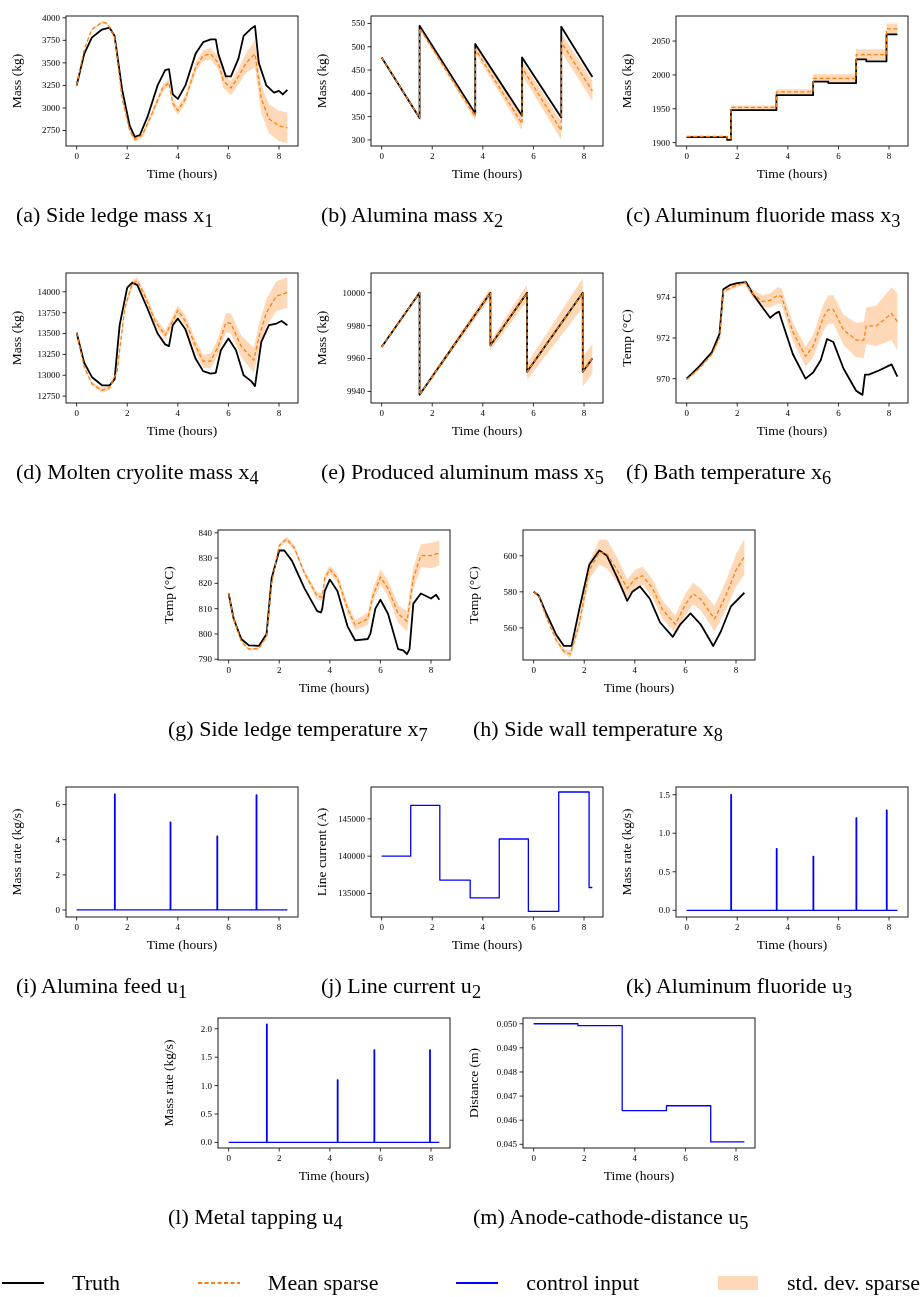 The width and height of the screenshot is (920, 1297). I want to click on y-tick-label: 0, so click(58, 909).